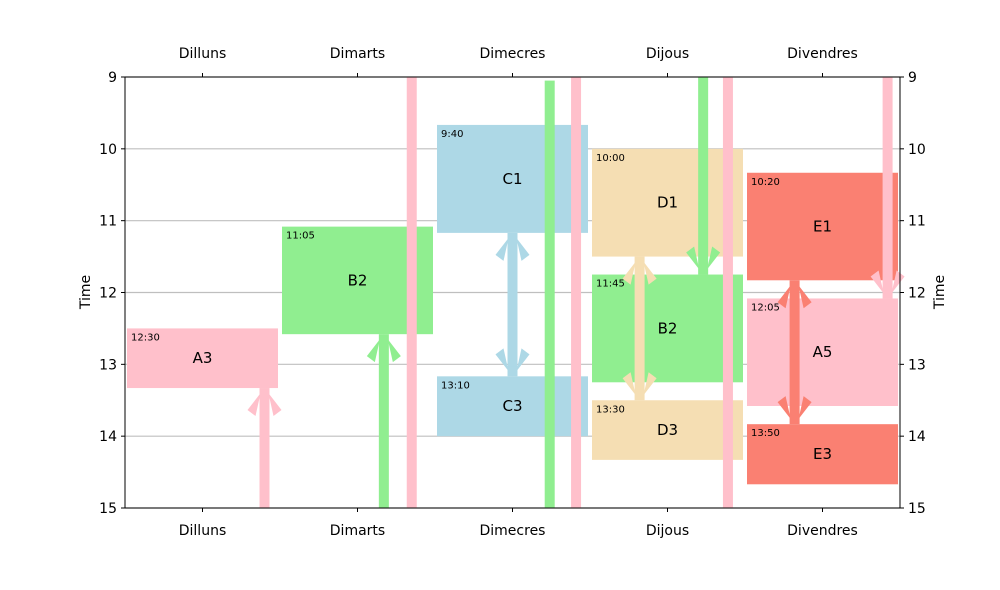  I want to click on x-tick-label-top: Divendres, so click(822, 54).